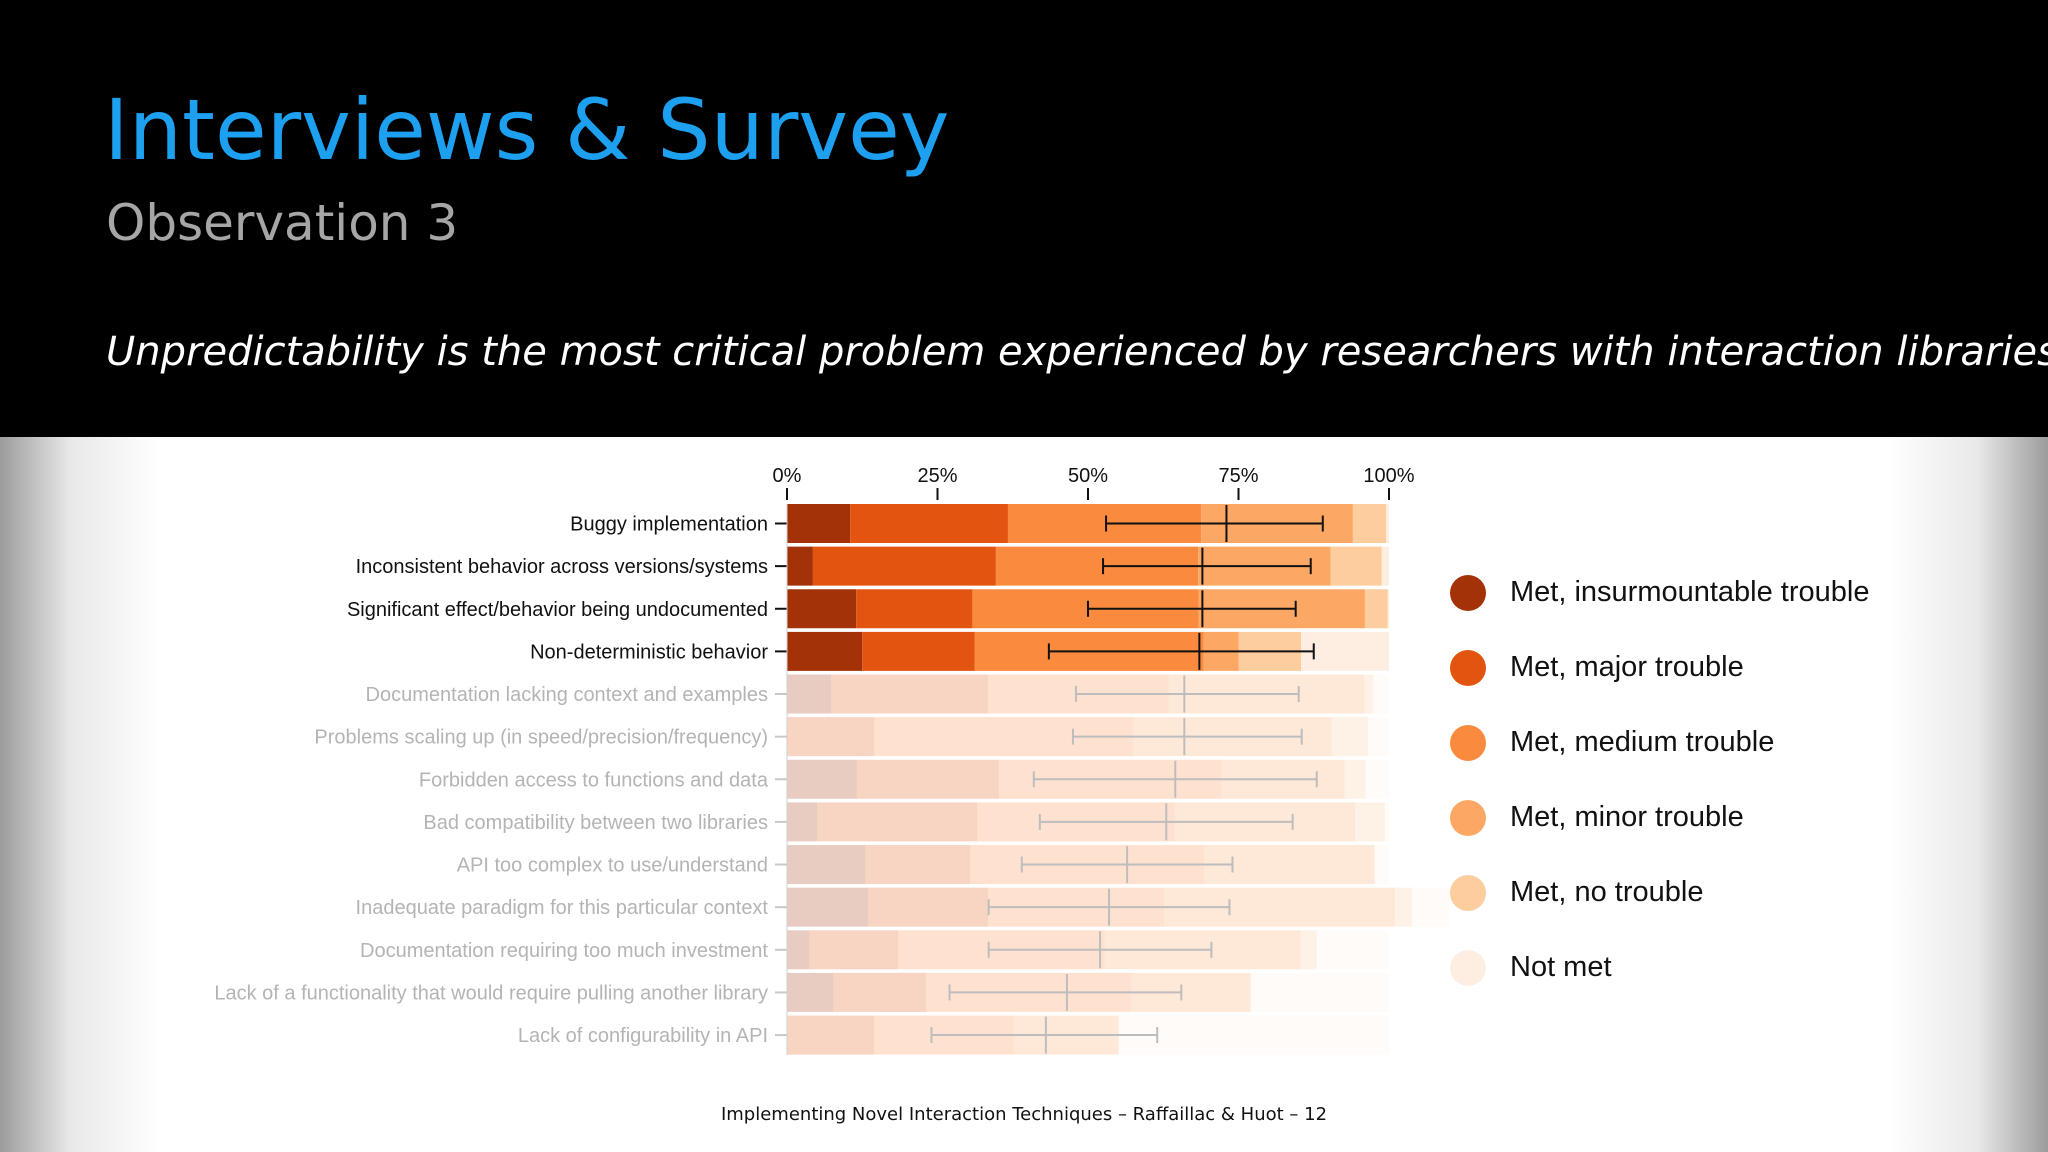 The width and height of the screenshot is (2048, 1152). What do you see at coordinates (1388, 476) in the screenshot?
I see `x-tick-label: 100%` at bounding box center [1388, 476].